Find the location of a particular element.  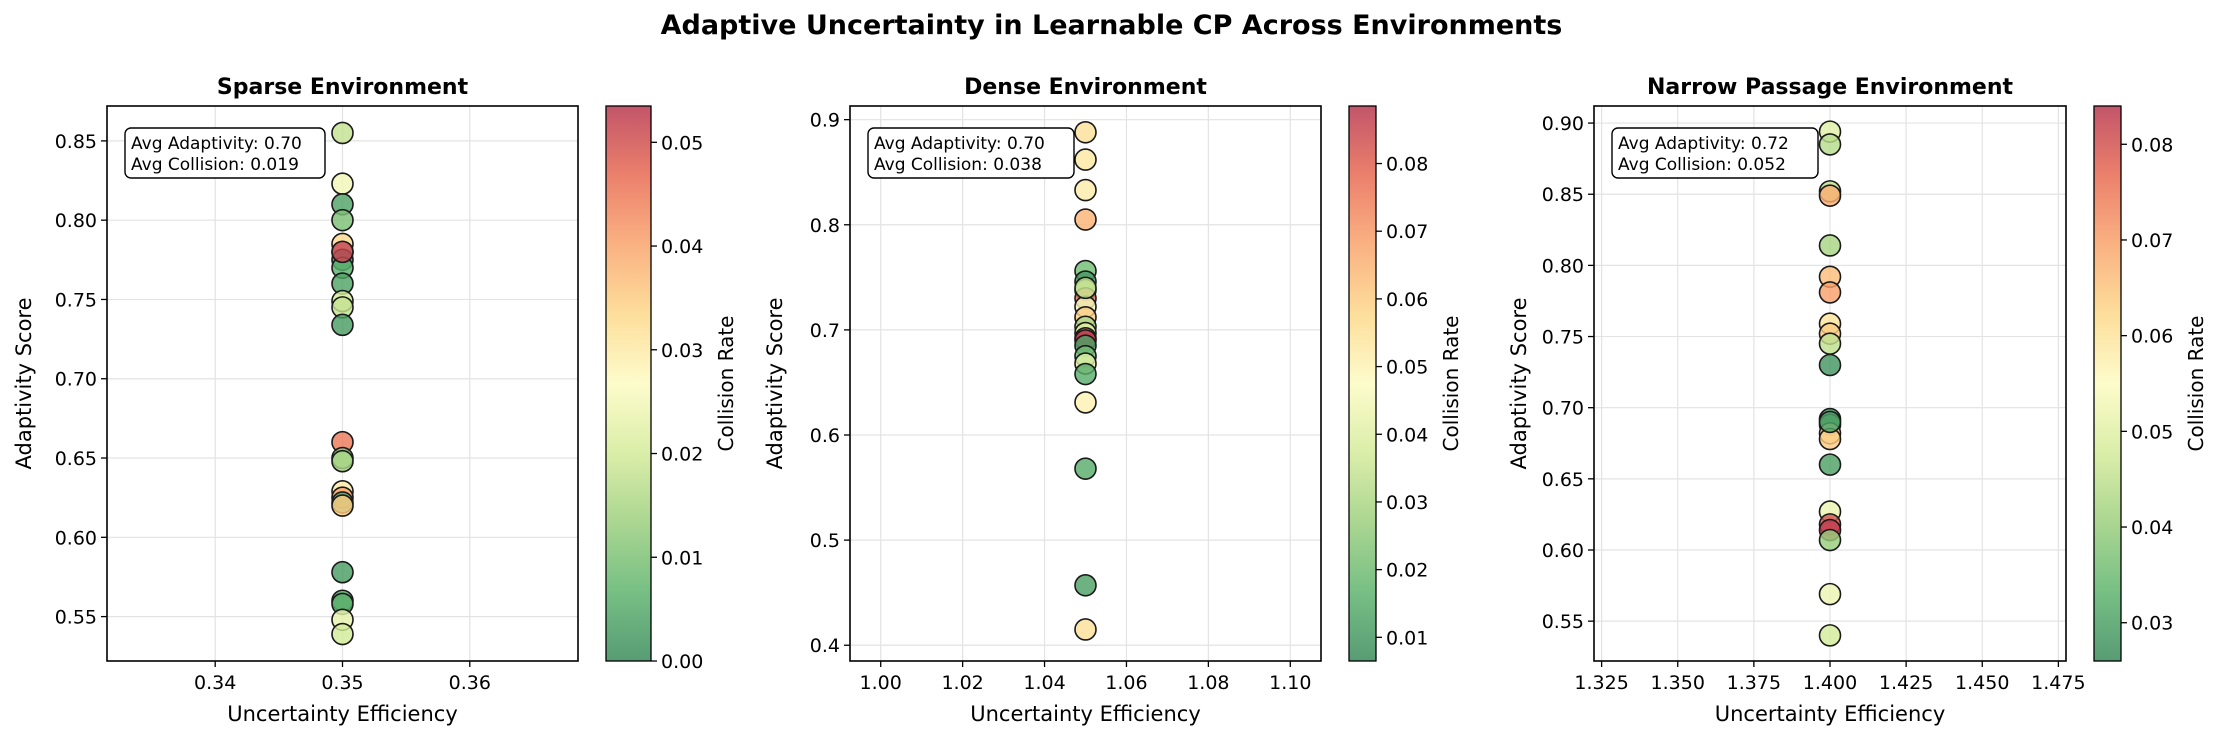

y-tick-label: 0.90 is located at coordinates (1563, 124).